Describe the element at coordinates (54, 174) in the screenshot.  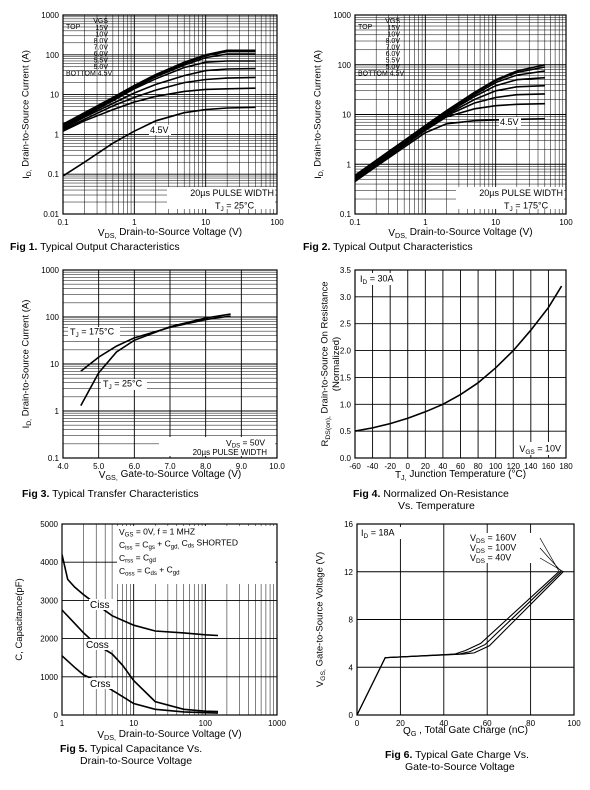
I see `y-tick-label: 0.1` at that location.